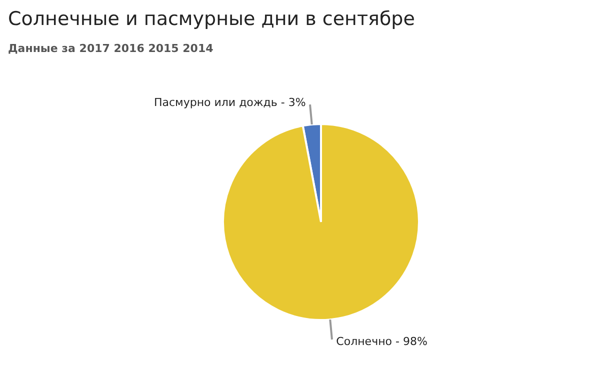 The width and height of the screenshot is (600, 392). I want to click on slice-label: Солнечно - 98%, so click(382, 341).